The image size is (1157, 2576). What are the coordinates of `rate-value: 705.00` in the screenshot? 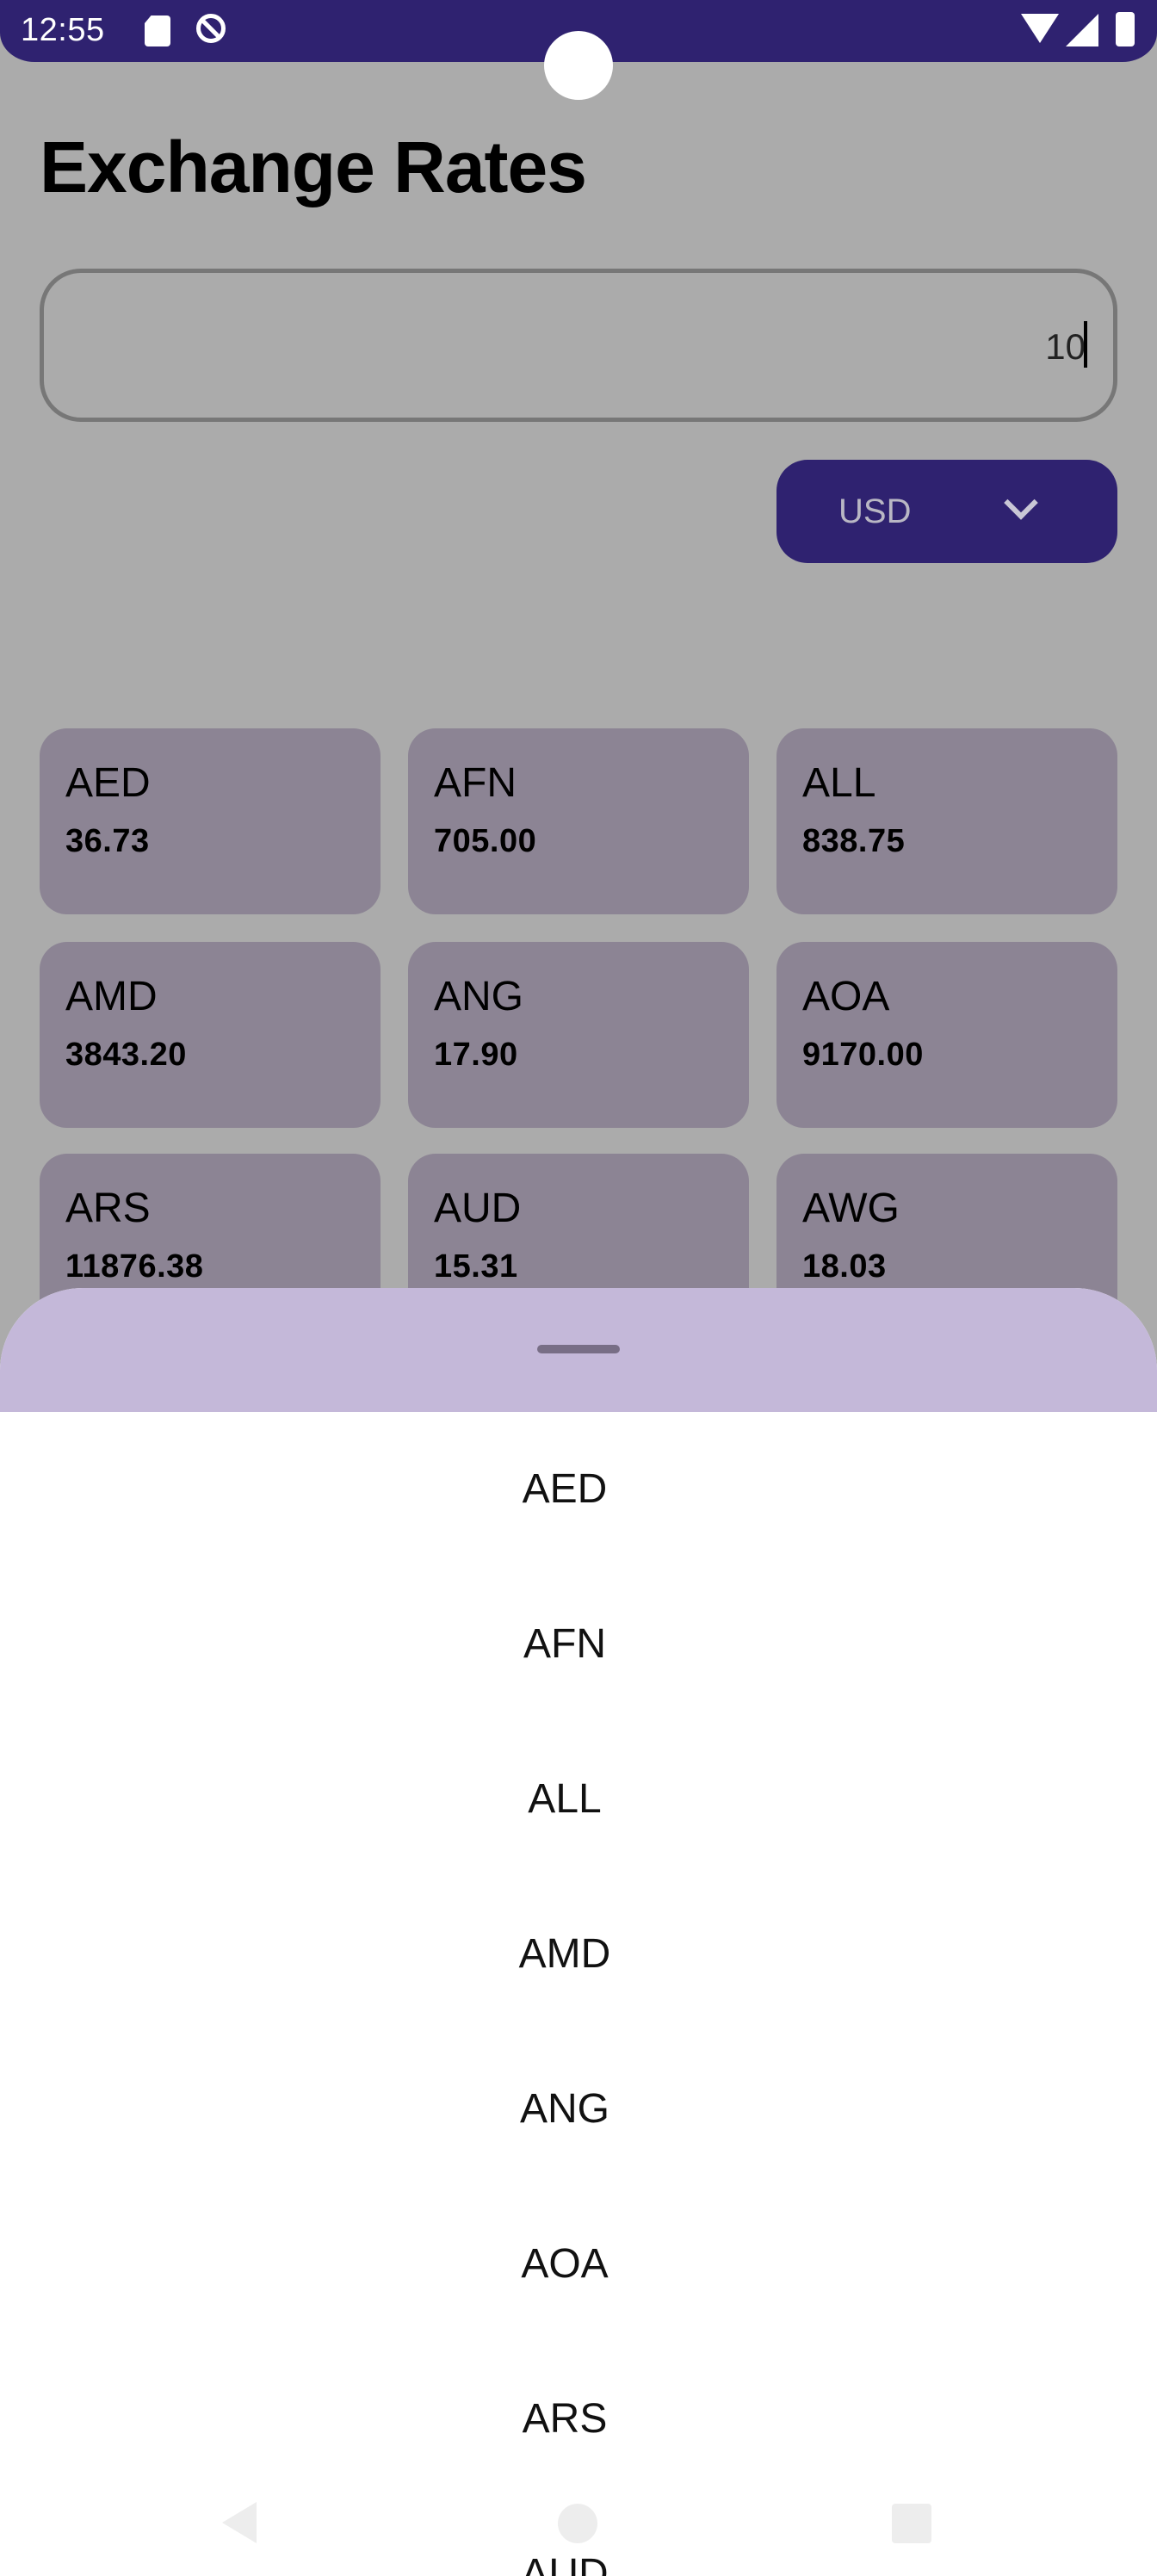 It's located at (486, 841).